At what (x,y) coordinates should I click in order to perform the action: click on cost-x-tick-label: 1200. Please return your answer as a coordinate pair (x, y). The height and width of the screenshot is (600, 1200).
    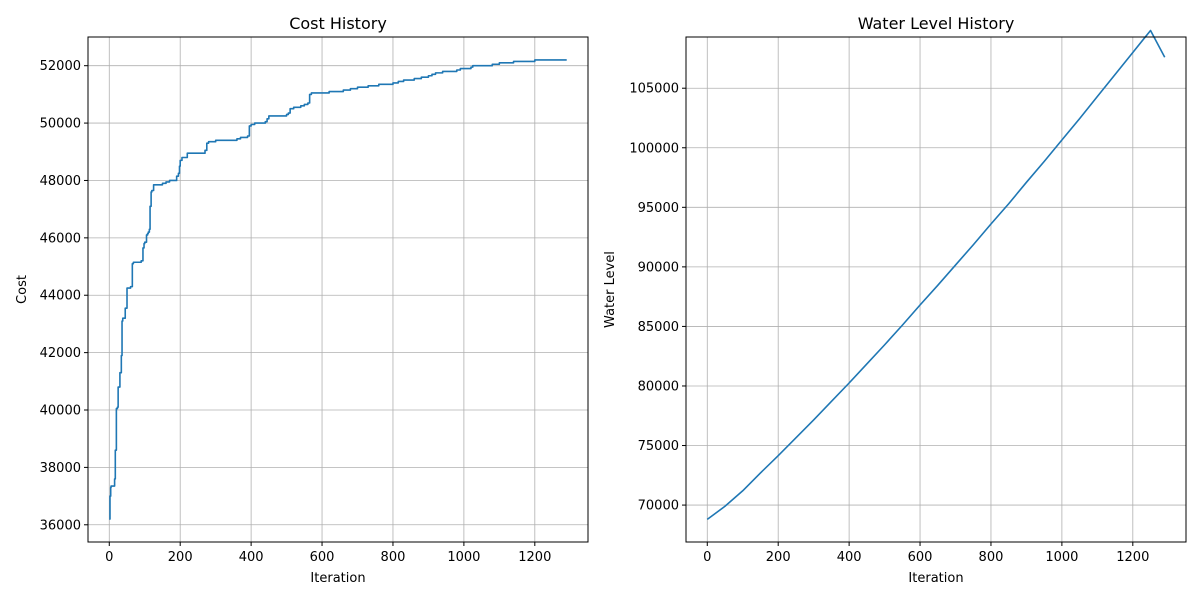
    Looking at the image, I should click on (534, 557).